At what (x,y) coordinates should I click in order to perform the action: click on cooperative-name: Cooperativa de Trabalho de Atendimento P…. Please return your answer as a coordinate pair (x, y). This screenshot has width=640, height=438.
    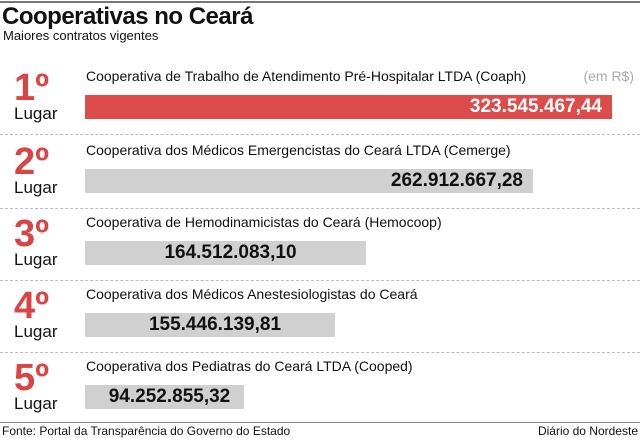
    Looking at the image, I should click on (306, 76).